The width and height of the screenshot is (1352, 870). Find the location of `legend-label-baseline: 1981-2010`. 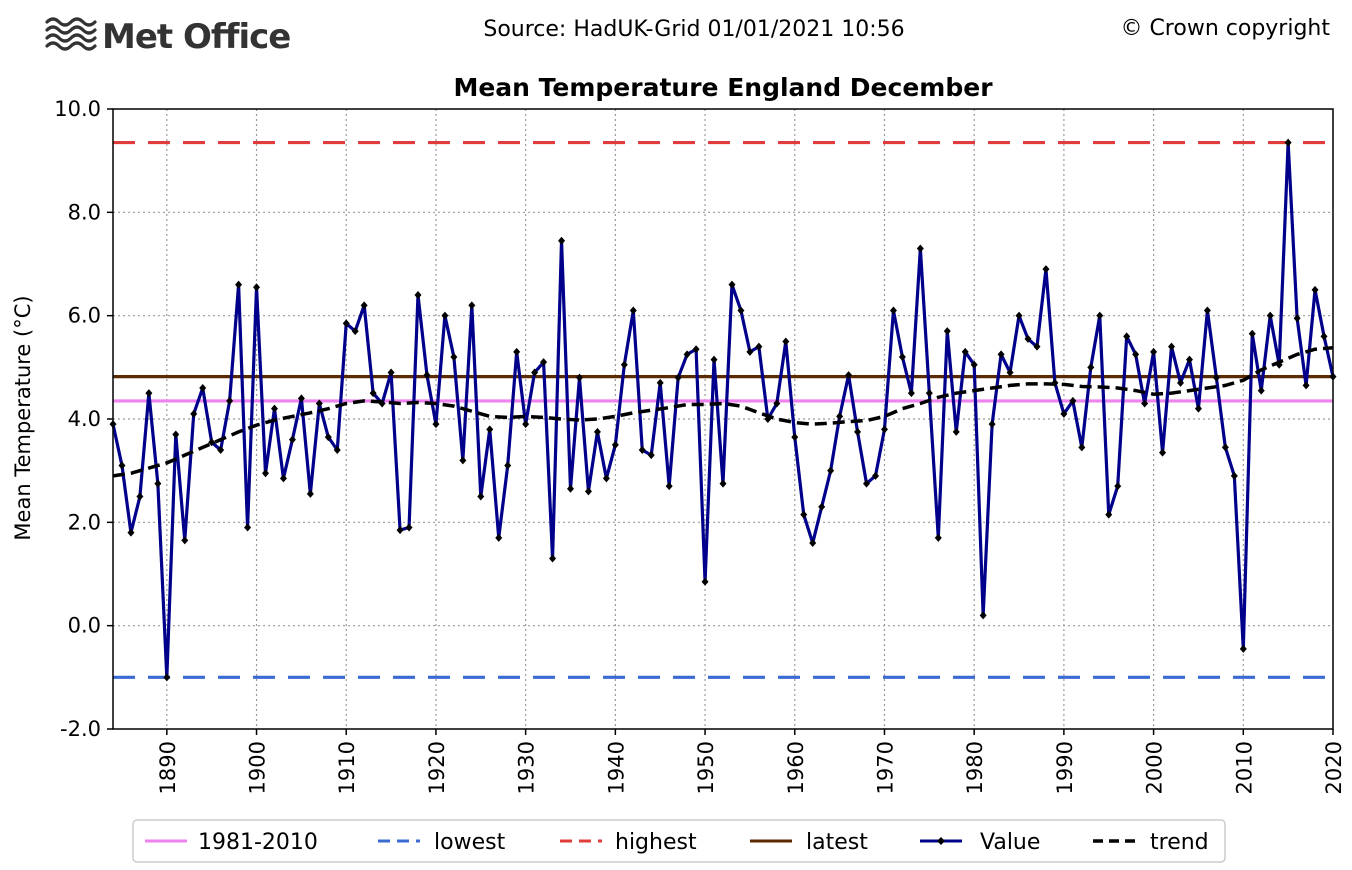

legend-label-baseline: 1981-2010 is located at coordinates (258, 842).